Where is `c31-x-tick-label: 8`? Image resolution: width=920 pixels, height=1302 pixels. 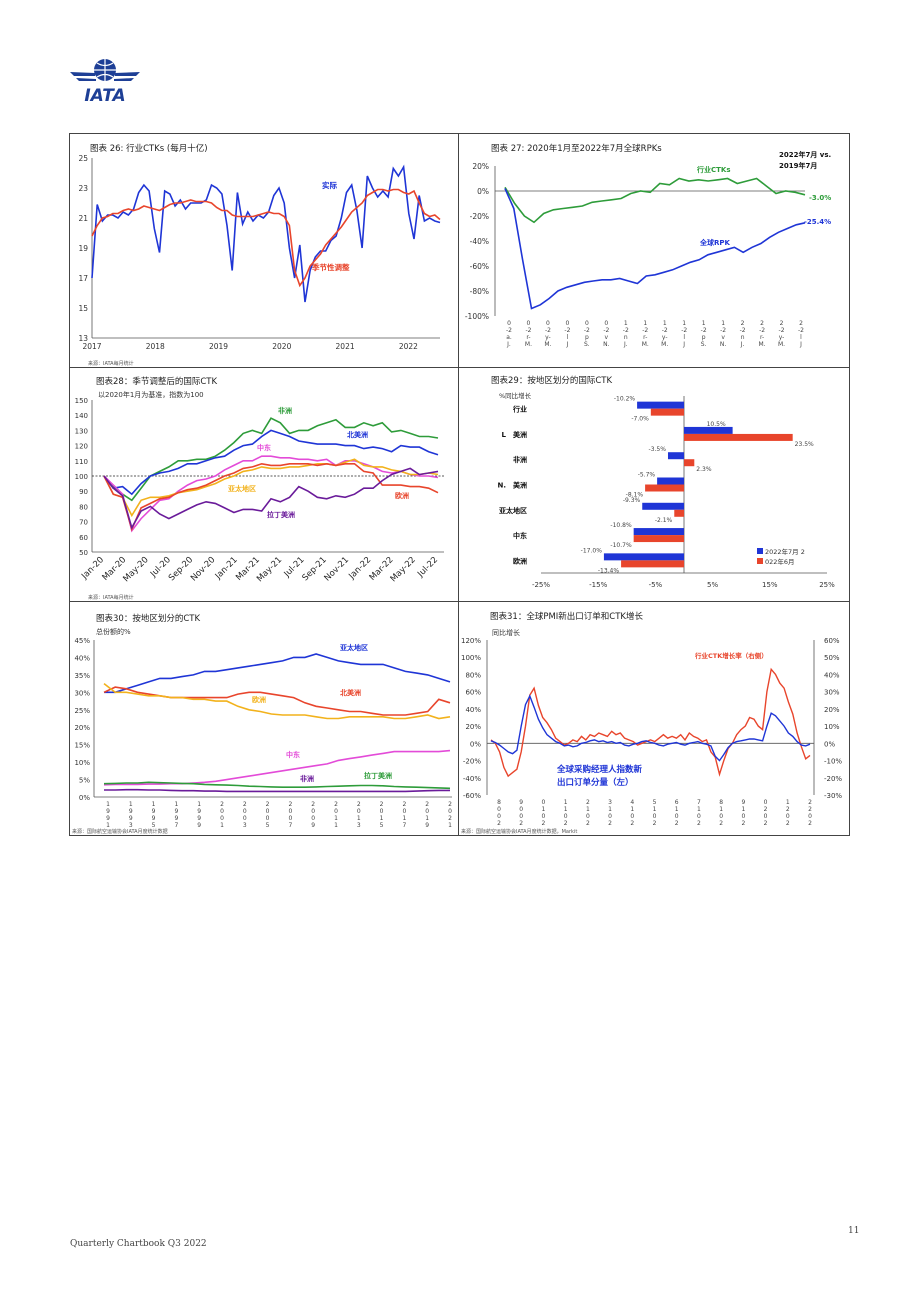 c31-x-tick-label: 8 is located at coordinates (499, 802).